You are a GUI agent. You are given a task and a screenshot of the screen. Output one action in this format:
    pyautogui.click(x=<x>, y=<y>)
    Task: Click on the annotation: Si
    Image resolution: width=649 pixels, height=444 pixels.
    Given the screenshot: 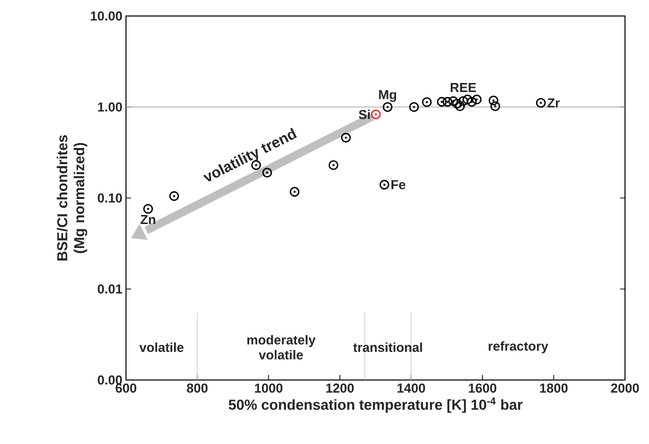 What is the action you would take?
    pyautogui.click(x=364, y=115)
    